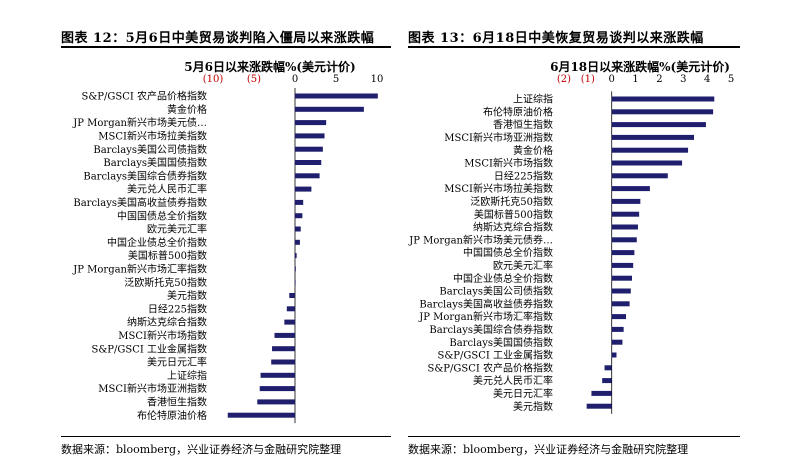  What do you see at coordinates (508, 252) in the screenshot?
I see `c13-category-label: 中国国债总全价指数` at bounding box center [508, 252].